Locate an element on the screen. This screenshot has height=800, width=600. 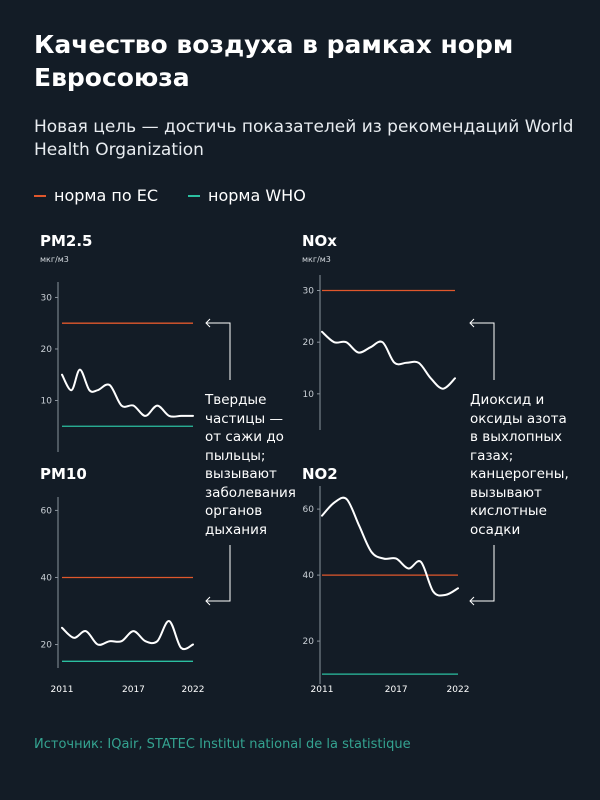
y-tick-label-pm25-10: 10 is located at coordinates (47, 401).